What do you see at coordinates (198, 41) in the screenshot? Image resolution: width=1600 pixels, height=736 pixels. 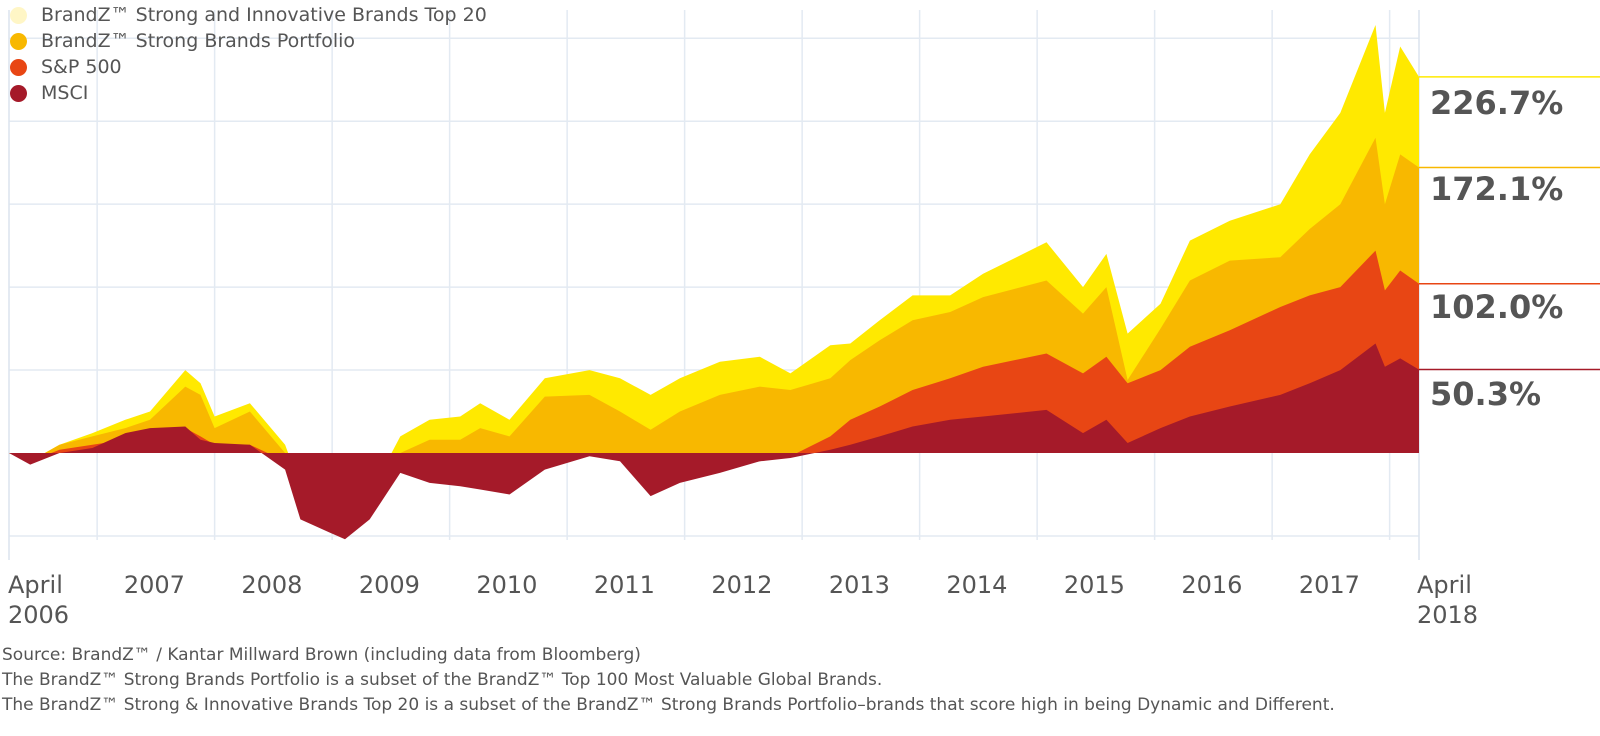 I see `legend-label: BrandZ™ Strong Brands Portfolio` at bounding box center [198, 41].